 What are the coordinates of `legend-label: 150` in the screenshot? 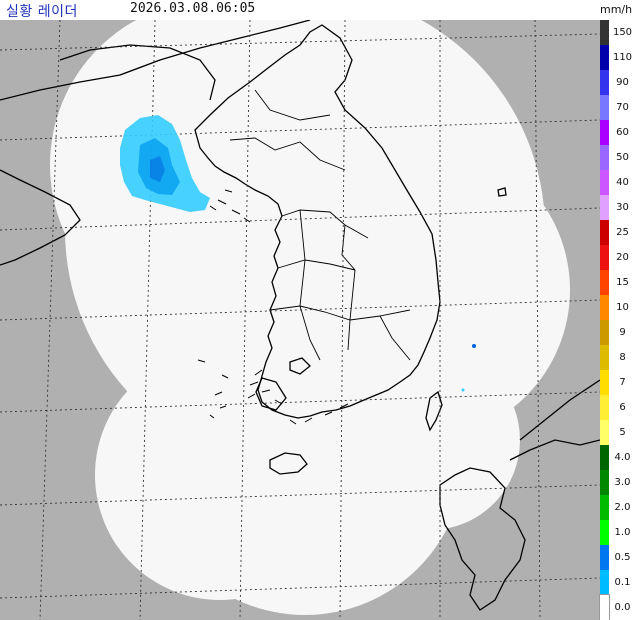 It's located at (622, 32).